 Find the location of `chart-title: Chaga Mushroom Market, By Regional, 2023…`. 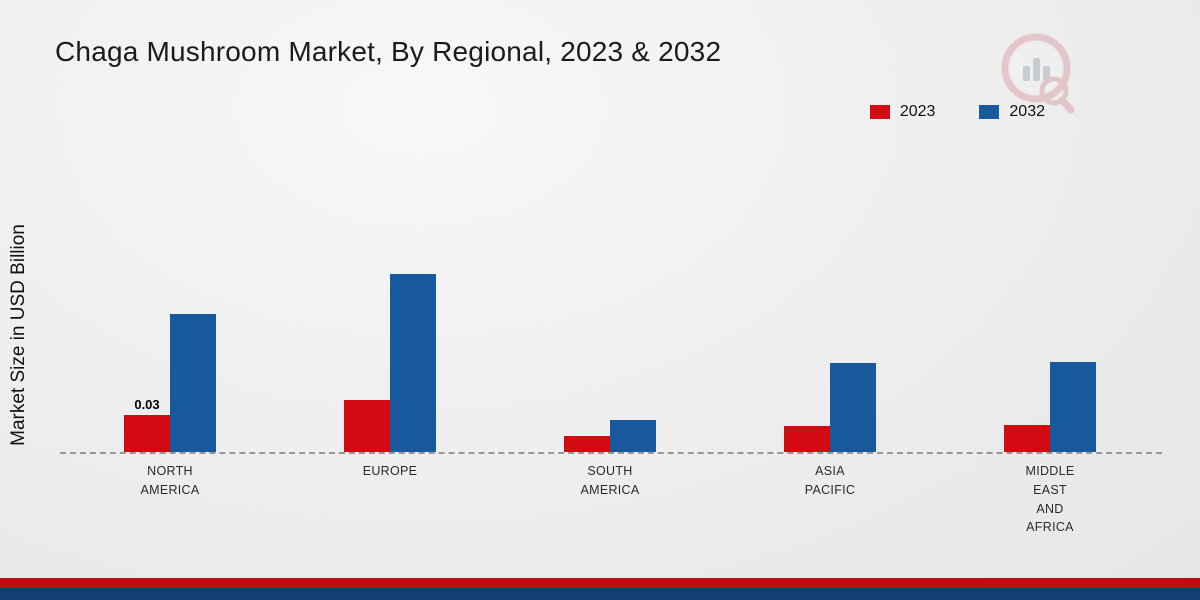

chart-title: Chaga Mushroom Market, By Regional, 2023… is located at coordinates (388, 51).